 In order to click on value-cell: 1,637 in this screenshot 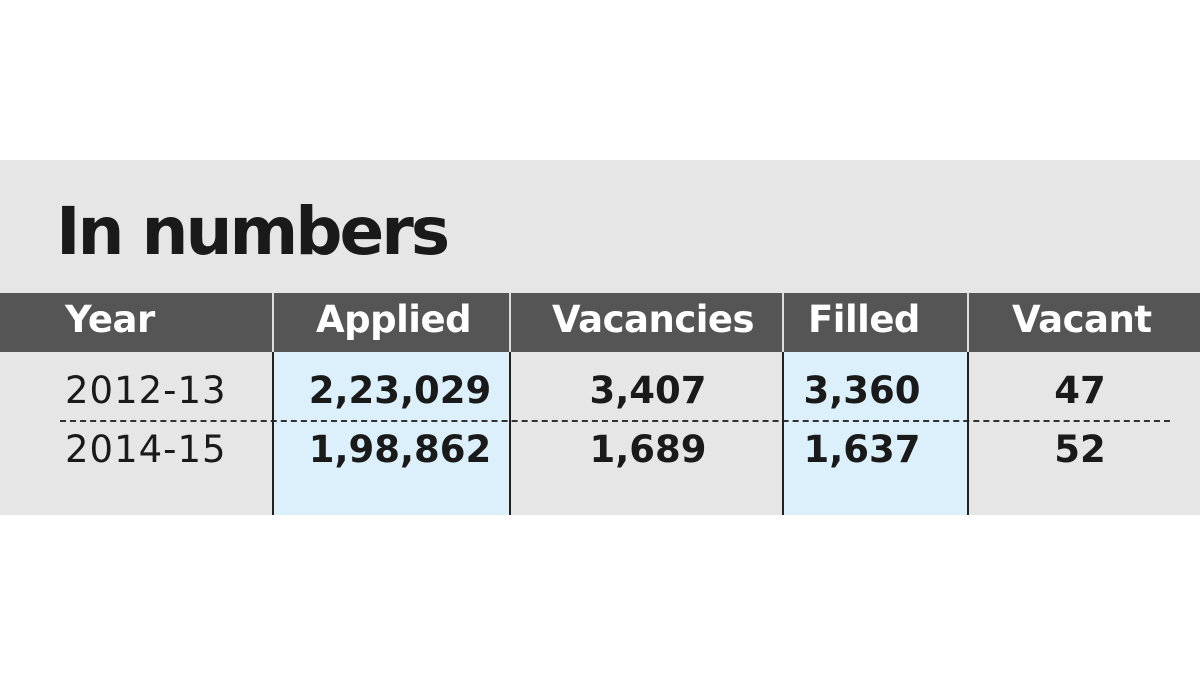, I will do `click(862, 449)`.